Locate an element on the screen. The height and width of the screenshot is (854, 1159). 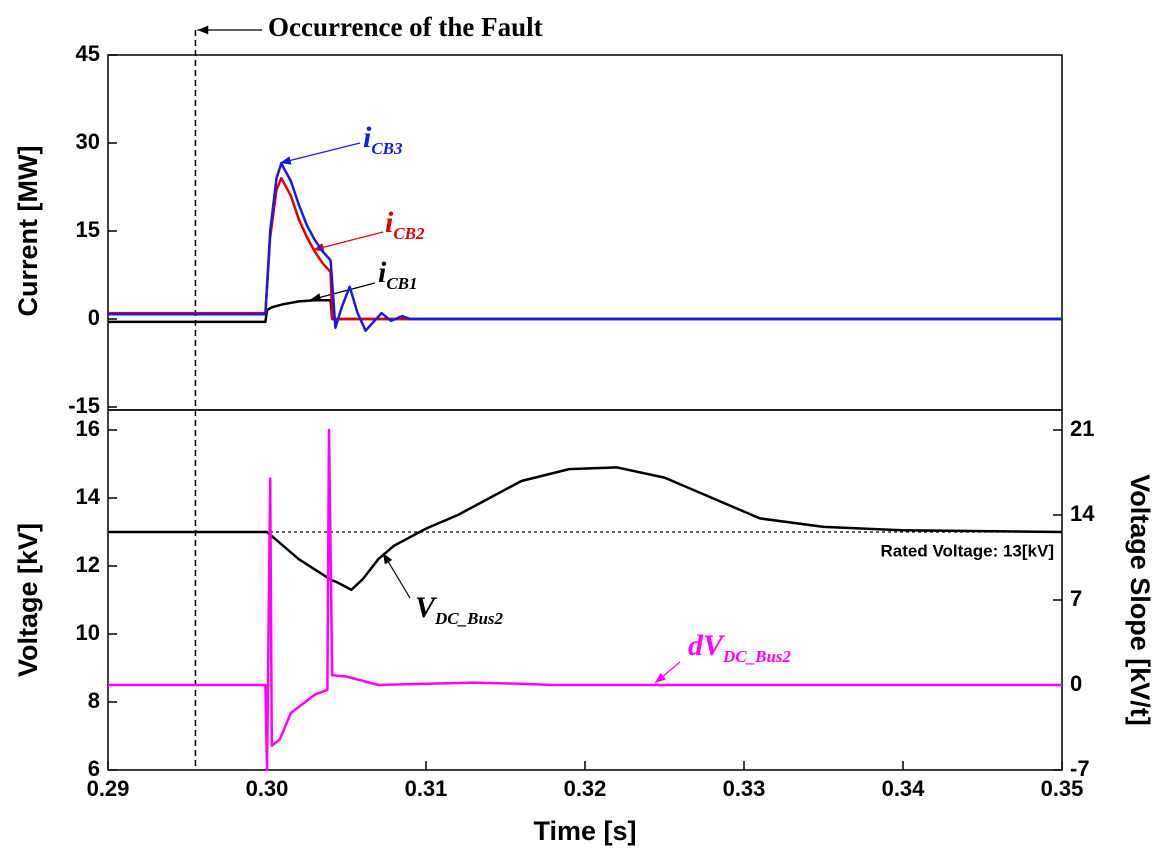
y-tick-label: 6 is located at coordinates (94, 768).